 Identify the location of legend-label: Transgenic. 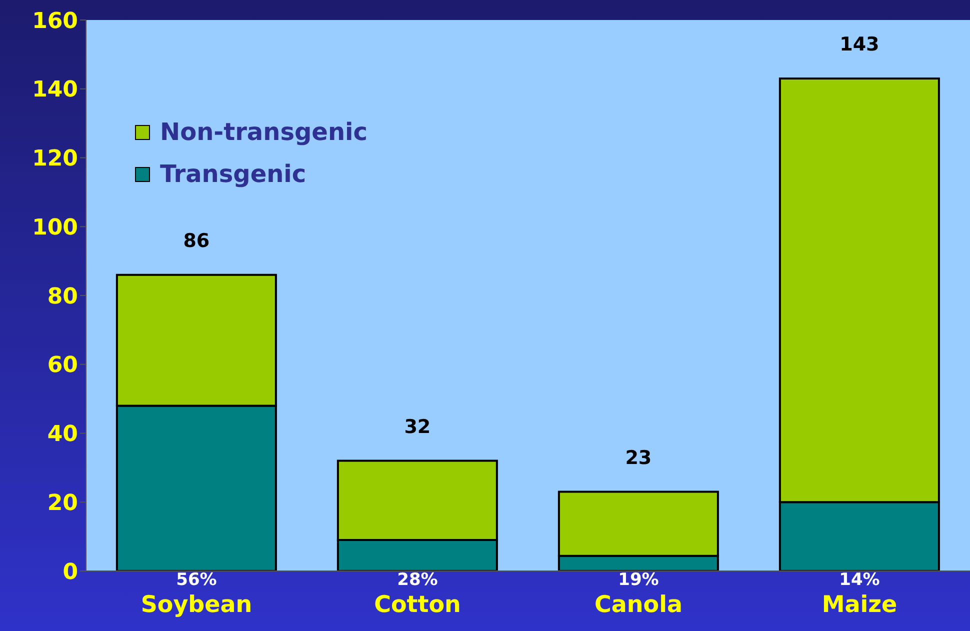
(233, 174).